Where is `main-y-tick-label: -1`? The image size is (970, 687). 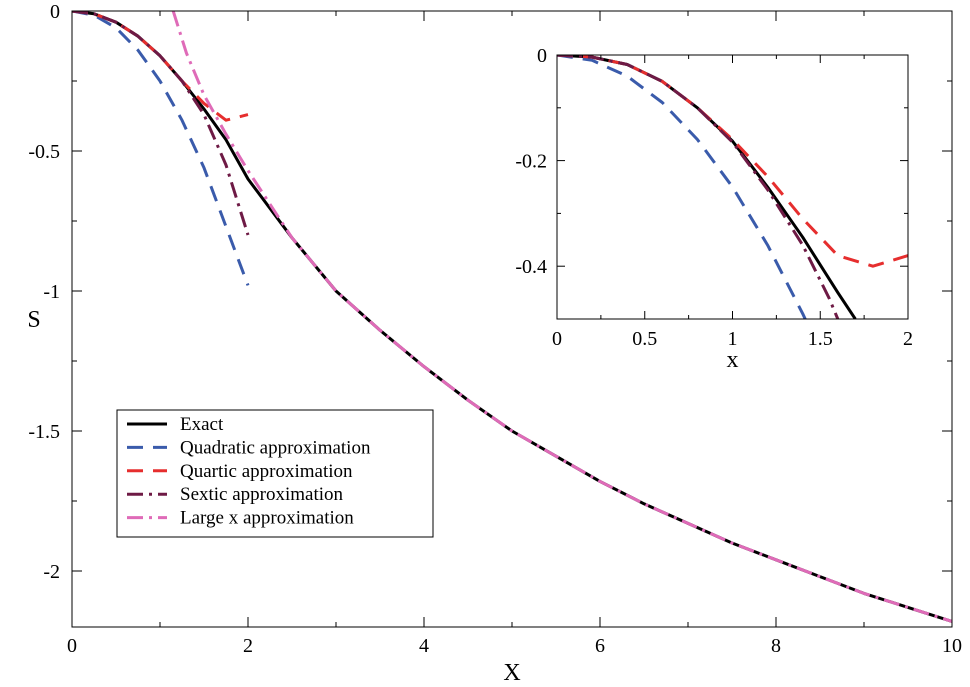 main-y-tick-label: -1 is located at coordinates (51, 292).